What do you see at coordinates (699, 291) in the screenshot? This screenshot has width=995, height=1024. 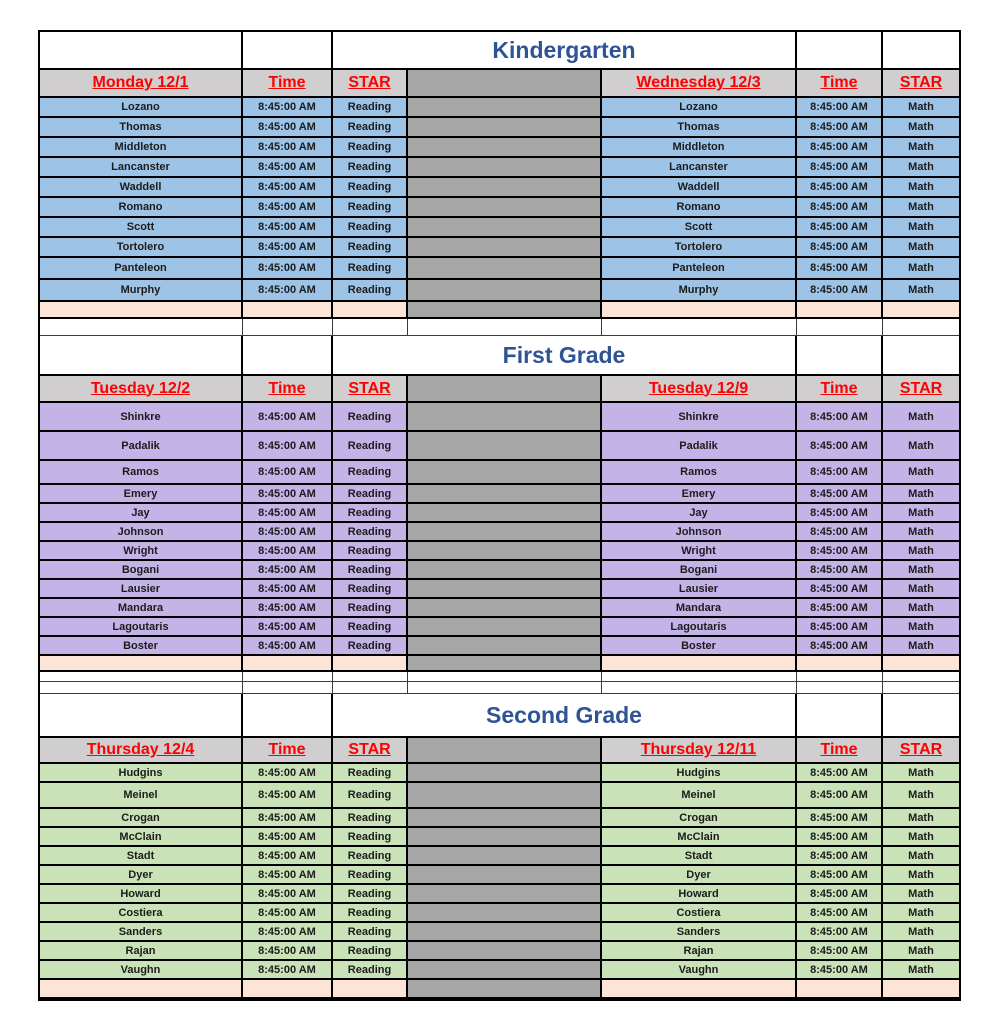 I see `student-name-cell: Murphy` at bounding box center [699, 291].